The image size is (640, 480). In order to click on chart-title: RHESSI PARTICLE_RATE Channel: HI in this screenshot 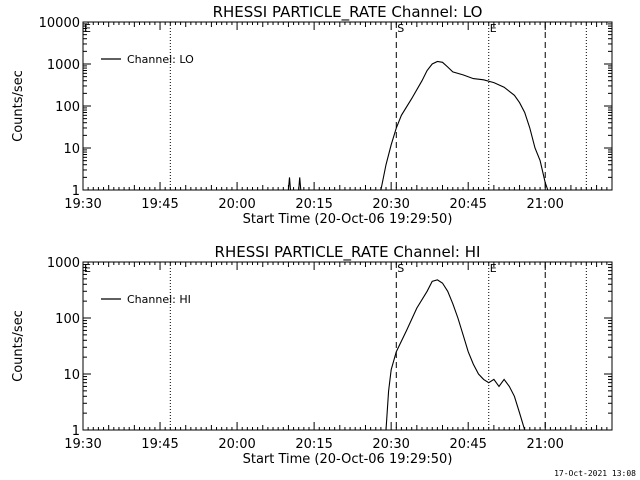, I will do `click(348, 252)`.